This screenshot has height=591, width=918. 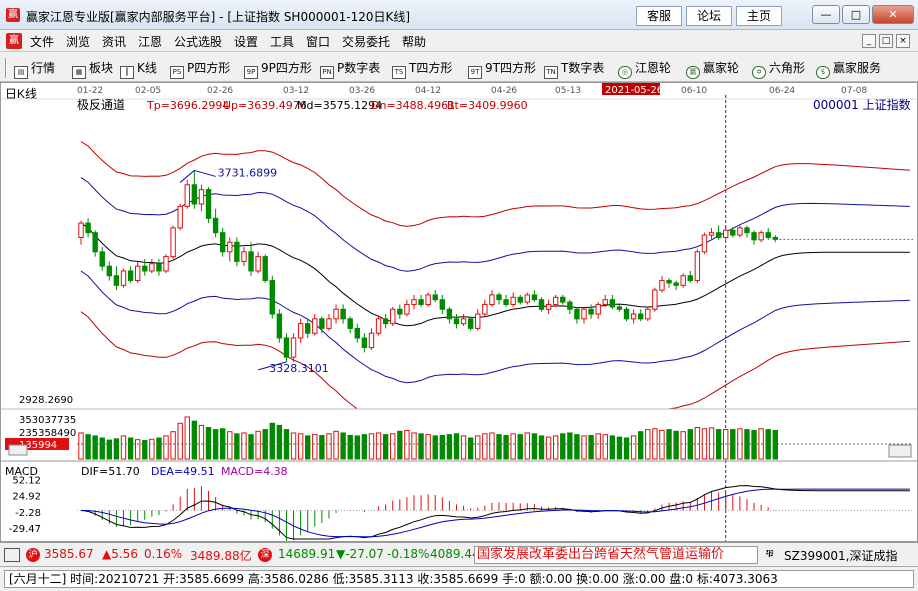 I want to click on mdi-minimize-button: _, so click(x=869, y=41).